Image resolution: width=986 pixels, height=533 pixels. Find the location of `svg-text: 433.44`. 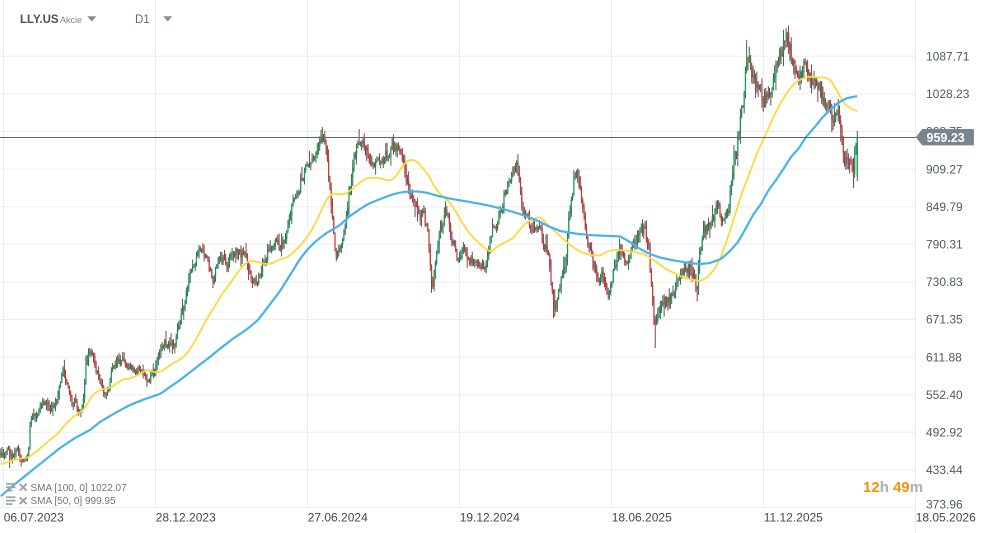

svg-text: 433.44 is located at coordinates (944, 470).